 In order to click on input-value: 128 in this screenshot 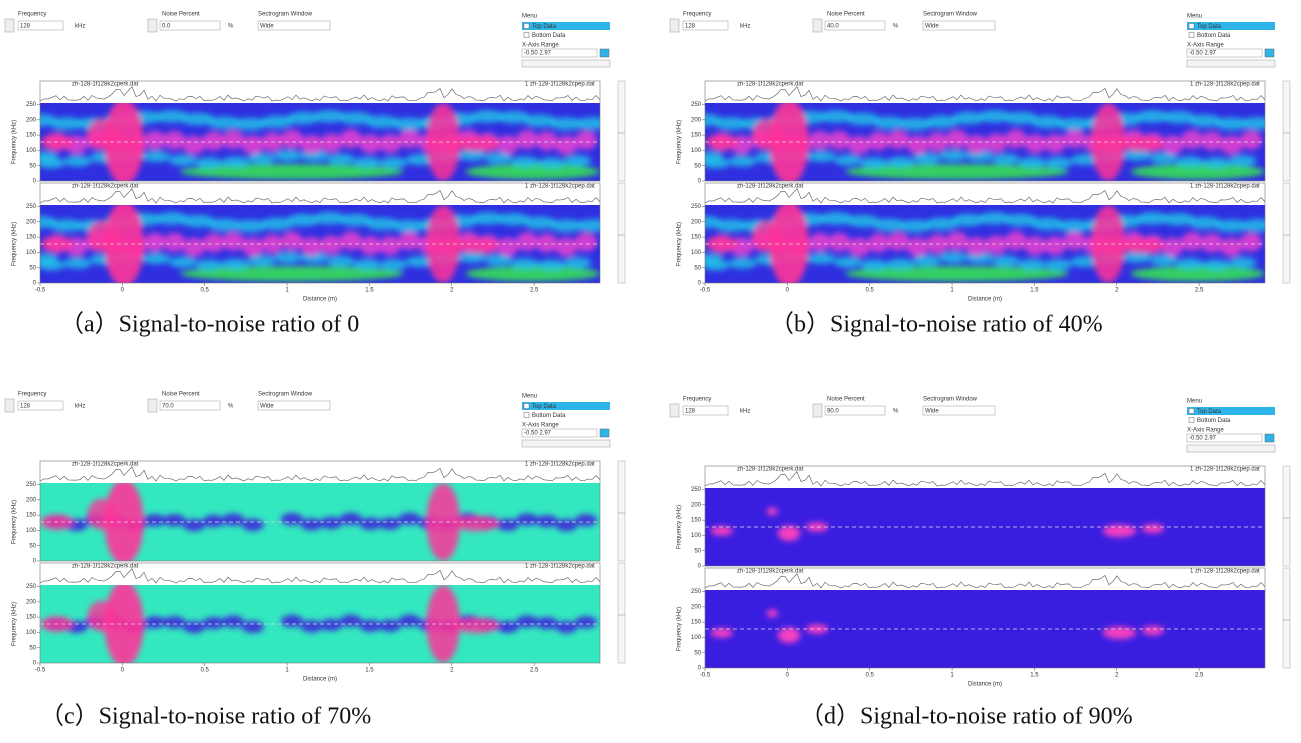, I will do `click(25, 27)`.